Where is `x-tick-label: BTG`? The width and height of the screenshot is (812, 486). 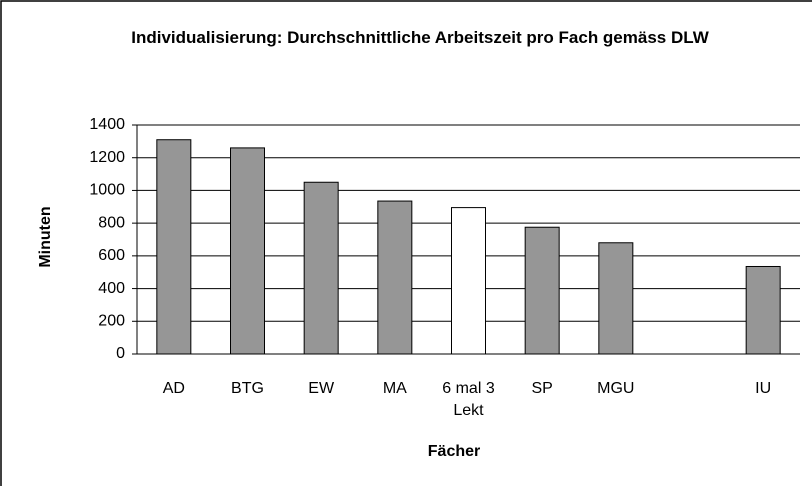 x-tick-label: BTG is located at coordinates (247, 388).